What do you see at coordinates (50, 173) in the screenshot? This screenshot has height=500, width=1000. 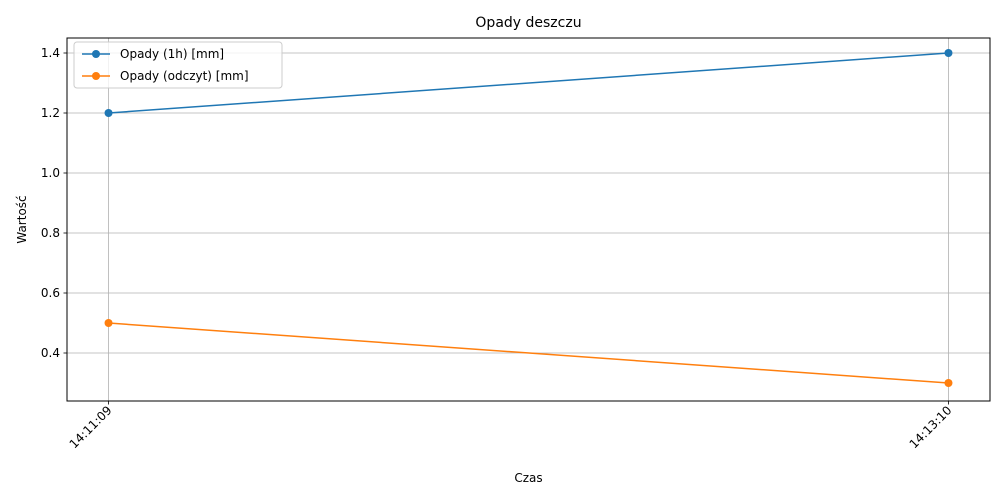 I see `y-tick-label: 1.0` at bounding box center [50, 173].